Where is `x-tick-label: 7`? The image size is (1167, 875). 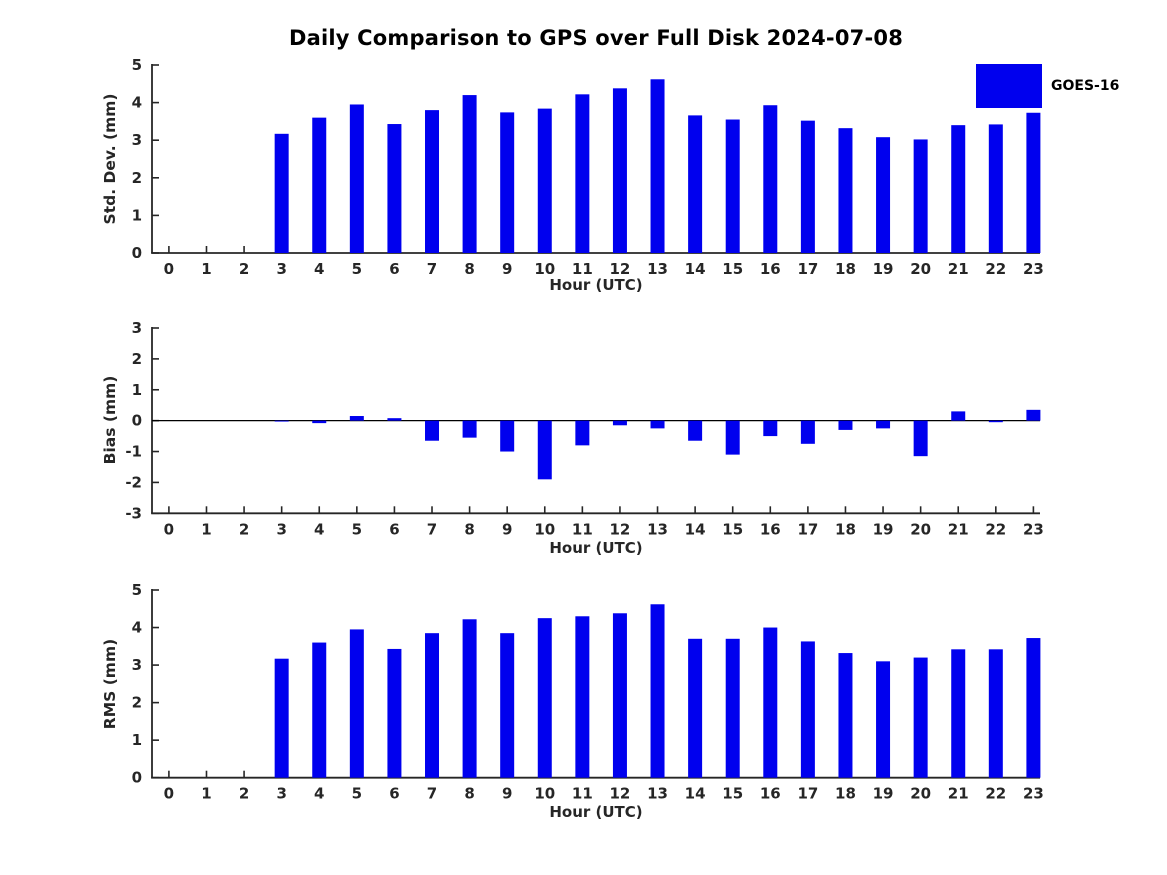 x-tick-label: 7 is located at coordinates (432, 269).